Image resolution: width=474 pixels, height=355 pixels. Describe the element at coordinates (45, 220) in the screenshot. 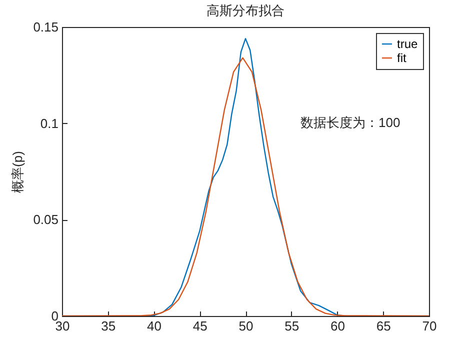

I see `y-tick-label: 0.05` at that location.